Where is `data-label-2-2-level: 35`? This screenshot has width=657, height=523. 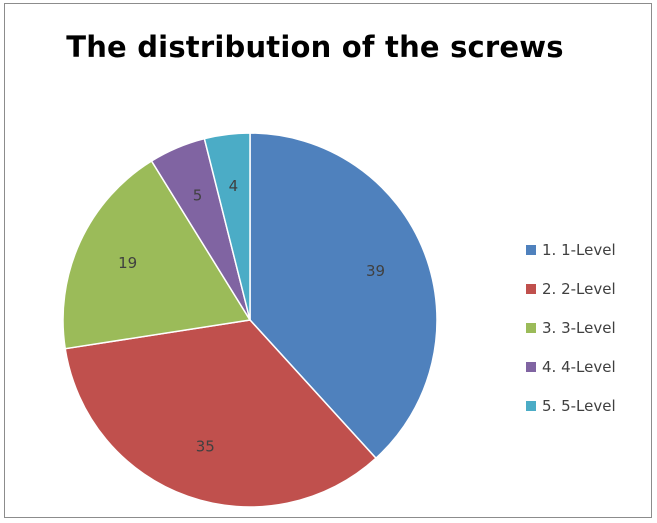
data-label-2-2-level: 35 is located at coordinates (205, 446).